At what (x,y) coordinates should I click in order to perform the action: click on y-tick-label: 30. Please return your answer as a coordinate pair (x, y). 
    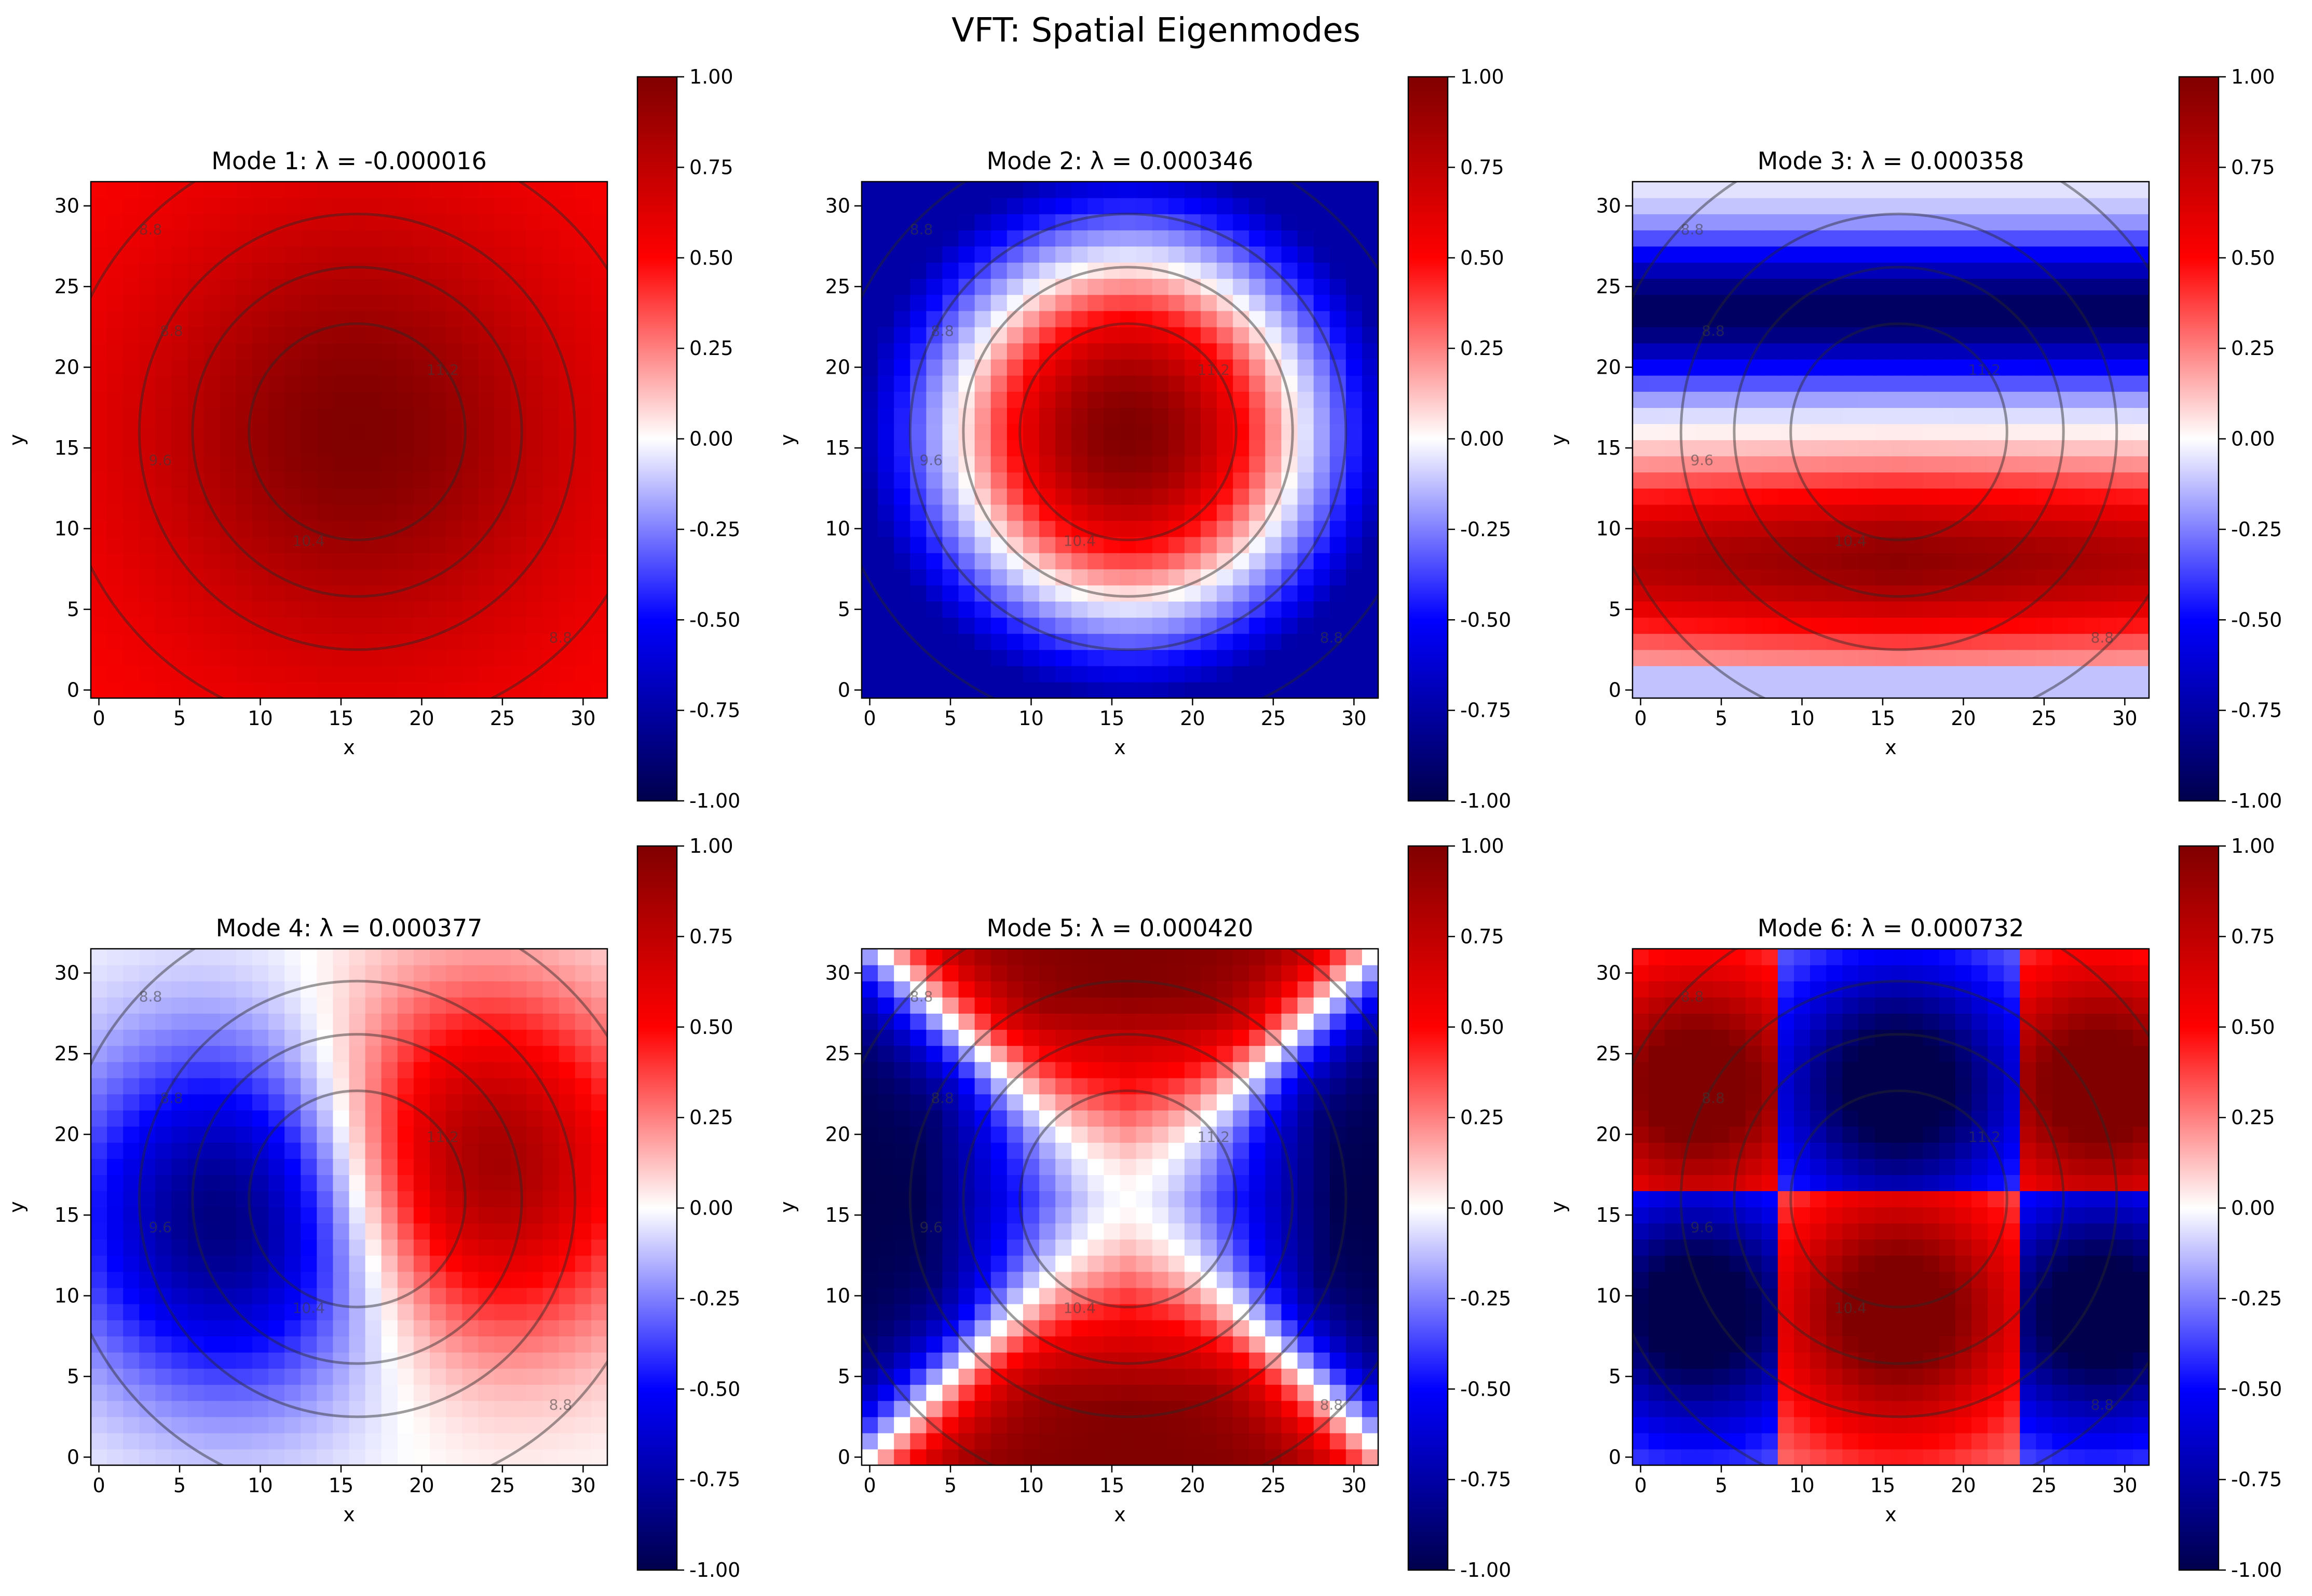
    Looking at the image, I should click on (67, 974).